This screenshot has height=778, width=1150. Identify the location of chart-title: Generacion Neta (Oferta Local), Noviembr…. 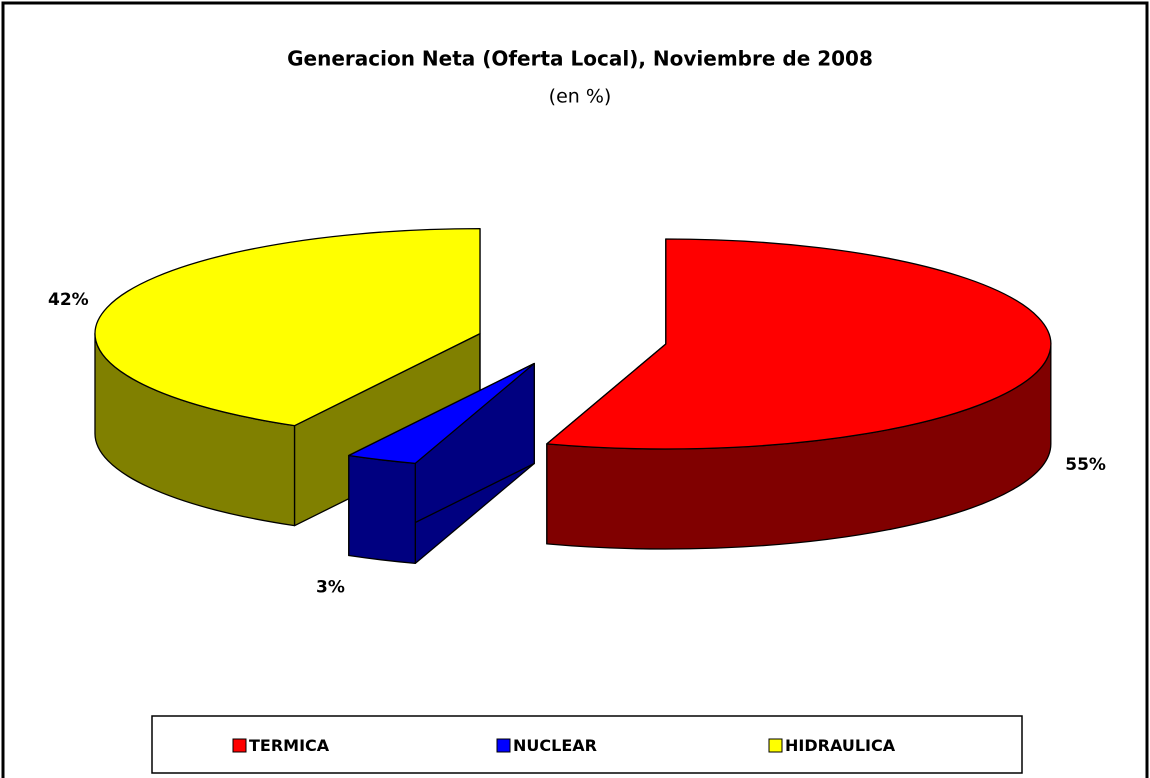
(580, 59).